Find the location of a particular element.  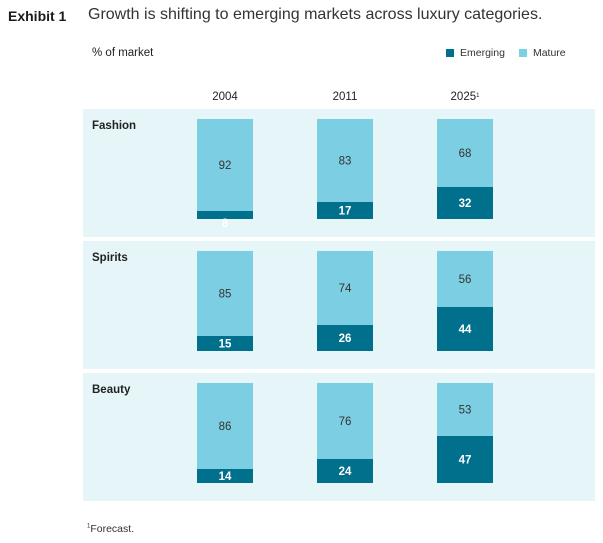

label-mature-beauty-2025: 53 is located at coordinates (465, 411).